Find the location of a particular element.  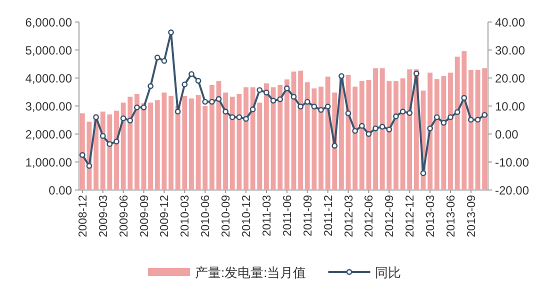

y-tick-label: 4,000.00 is located at coordinates (48, 79).